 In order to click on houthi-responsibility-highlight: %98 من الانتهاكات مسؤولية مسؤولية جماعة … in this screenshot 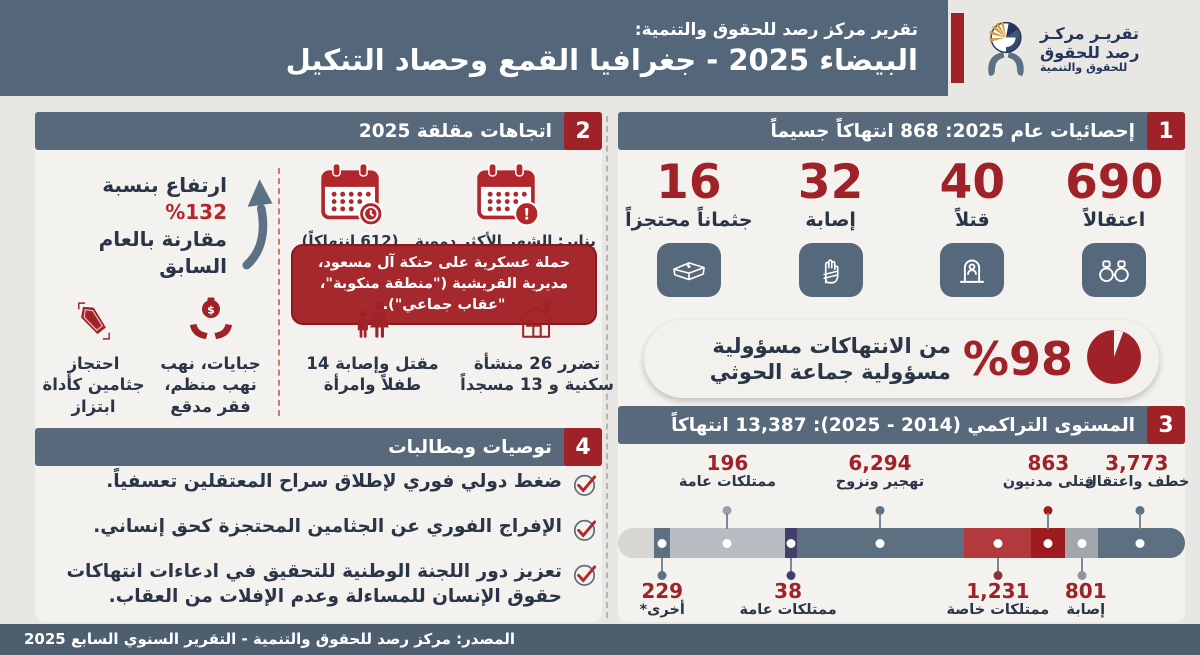, I will do `click(901, 359)`.